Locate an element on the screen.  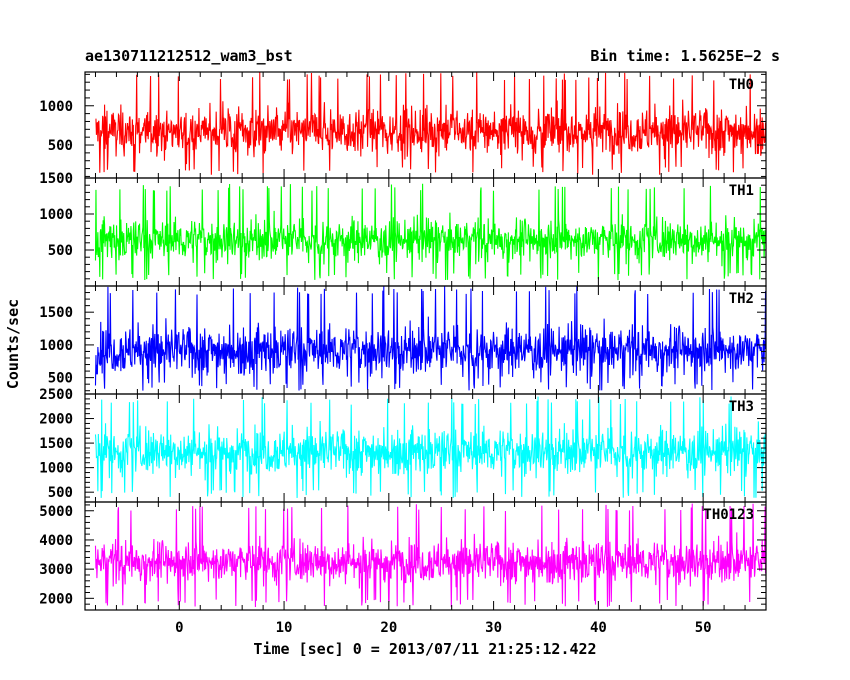
series-th0123 is located at coordinates (430, 555).